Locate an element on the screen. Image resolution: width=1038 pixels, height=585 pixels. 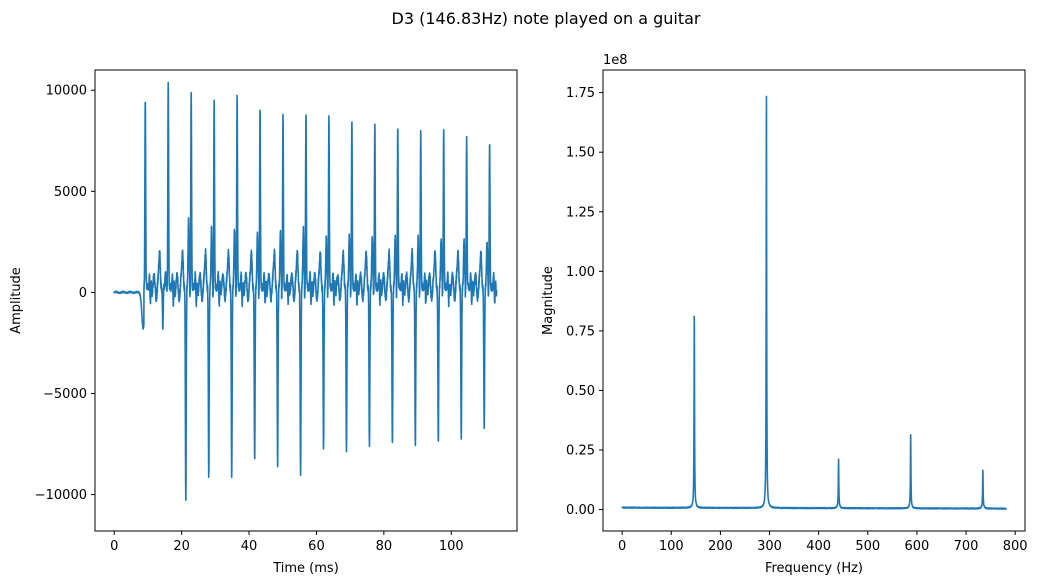
frequency-x-ticks: 0 100 200 300 400 500 600 700 800 is located at coordinates (823, 542).